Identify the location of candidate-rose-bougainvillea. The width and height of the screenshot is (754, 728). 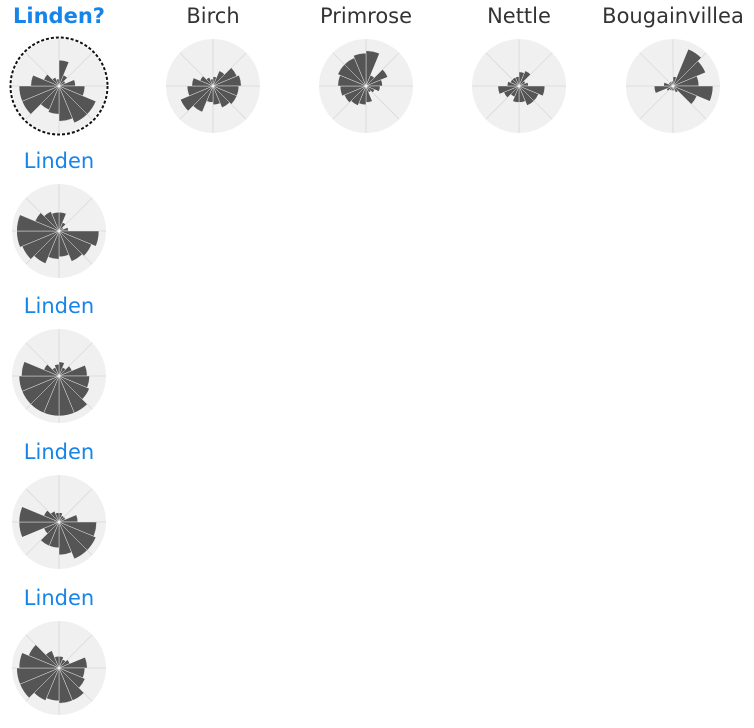
(673, 86).